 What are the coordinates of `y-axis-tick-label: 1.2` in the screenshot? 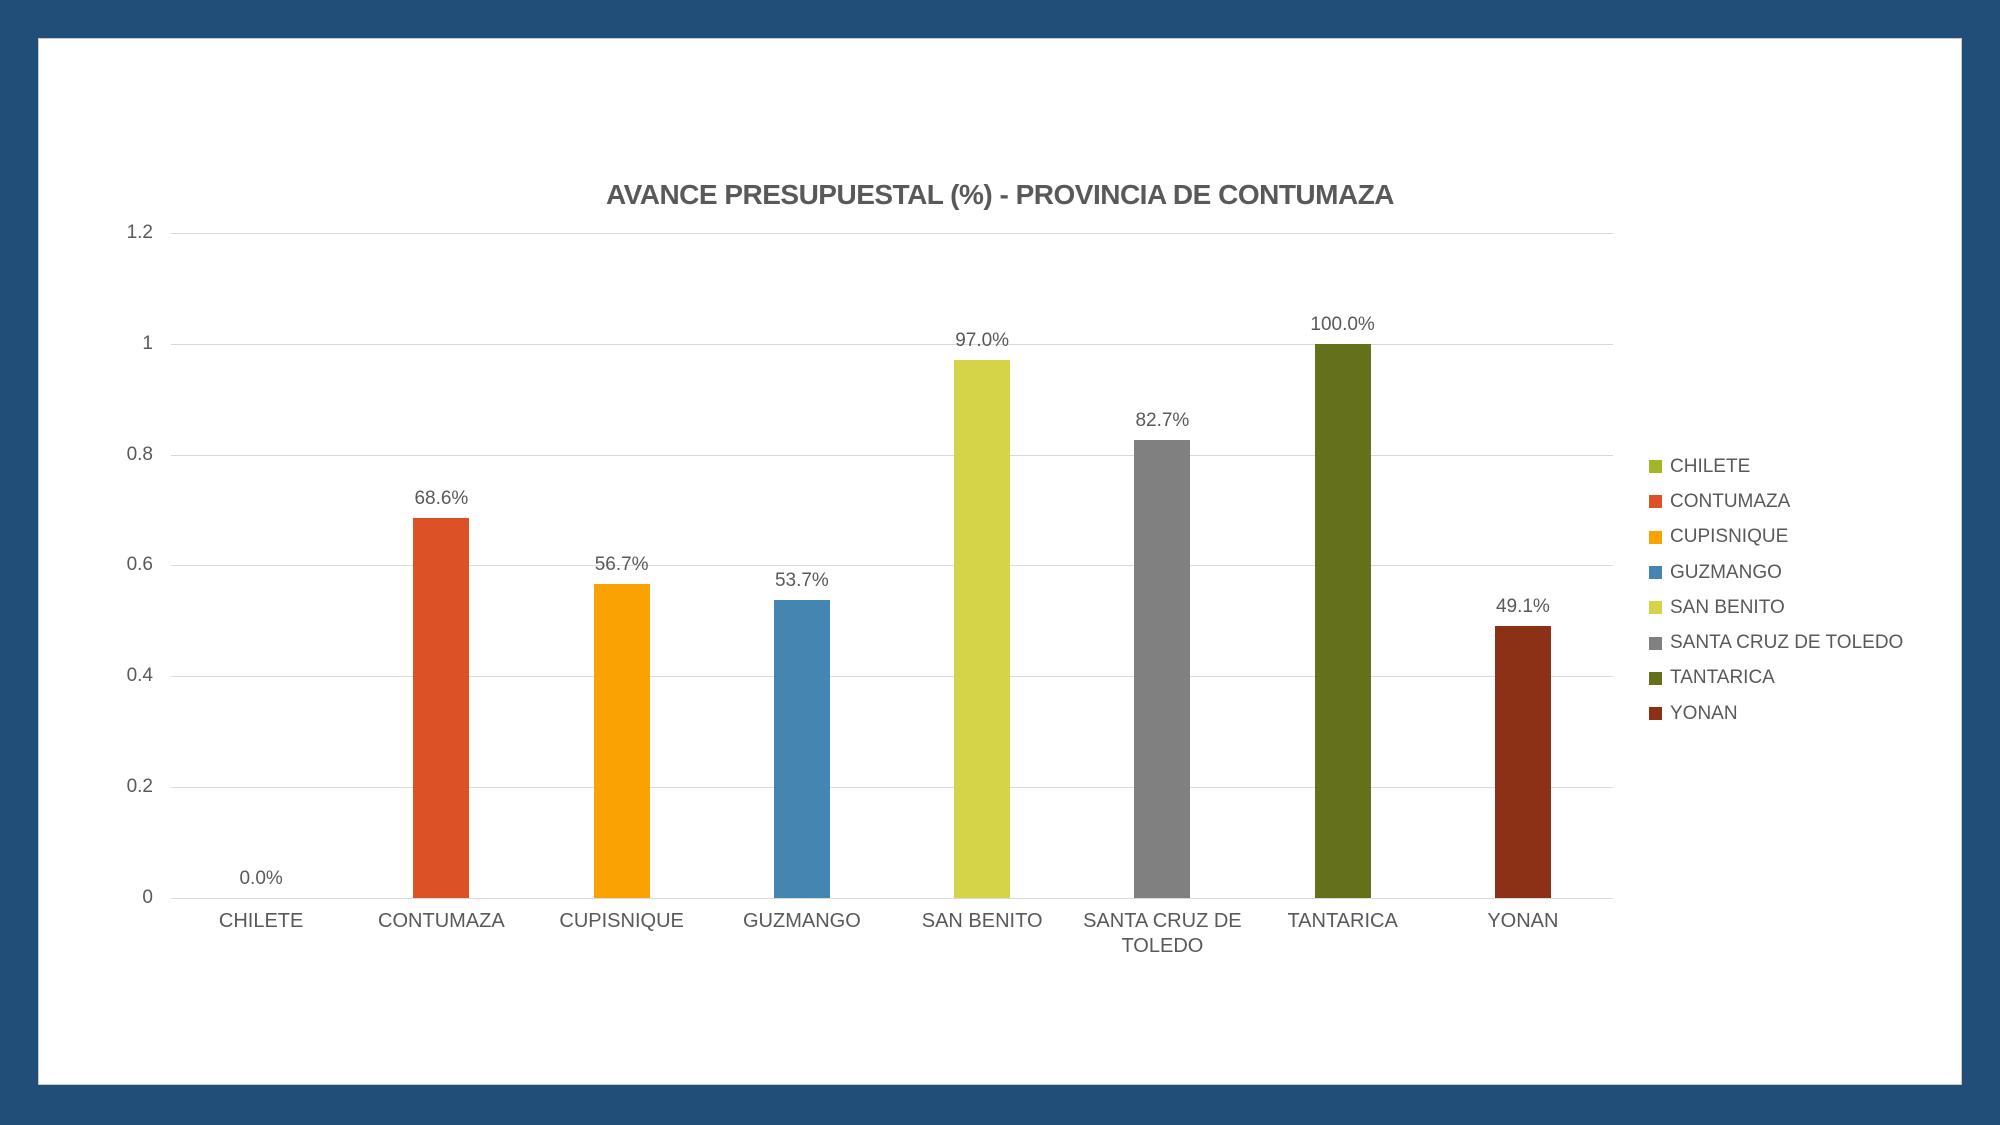 It's located at (139, 232).